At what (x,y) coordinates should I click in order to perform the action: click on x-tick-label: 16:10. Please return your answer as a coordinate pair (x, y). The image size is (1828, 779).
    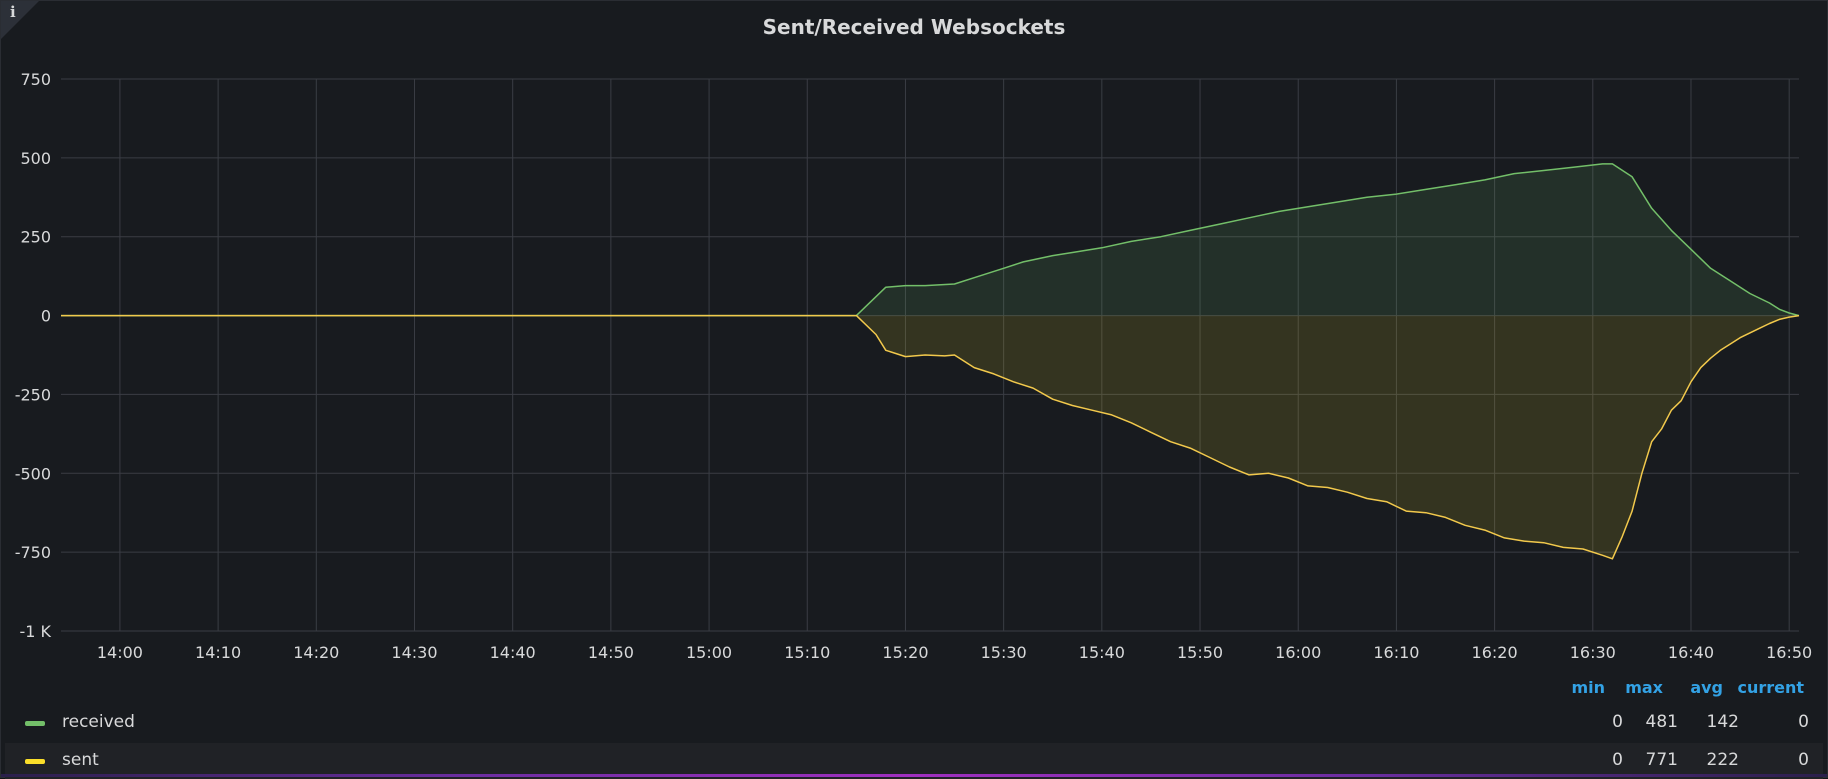
    Looking at the image, I should click on (1396, 652).